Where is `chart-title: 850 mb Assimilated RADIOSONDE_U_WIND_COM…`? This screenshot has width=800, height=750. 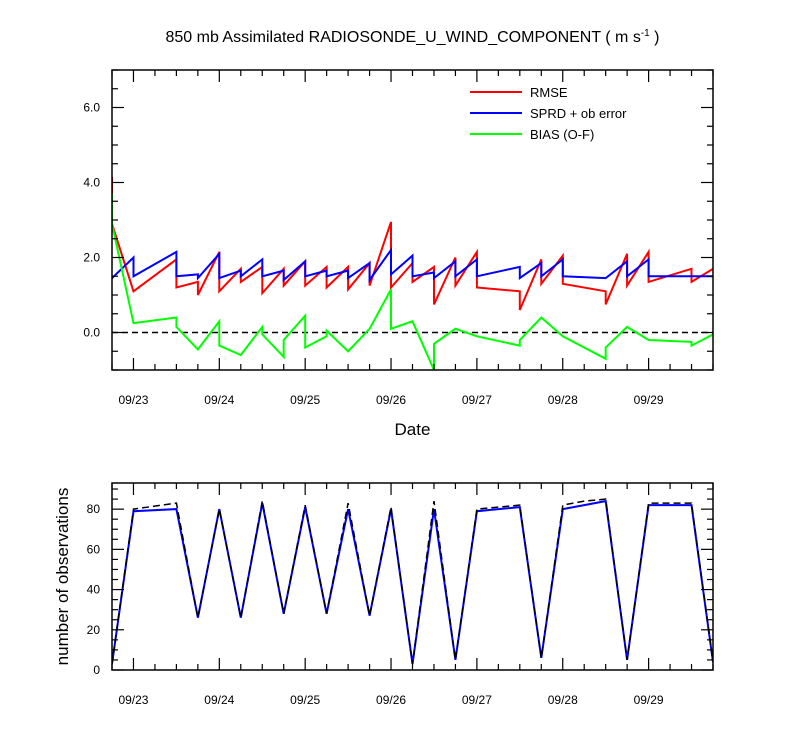
chart-title: 850 mb Assimilated RADIOSONDE_U_WIND_COM… is located at coordinates (412, 37).